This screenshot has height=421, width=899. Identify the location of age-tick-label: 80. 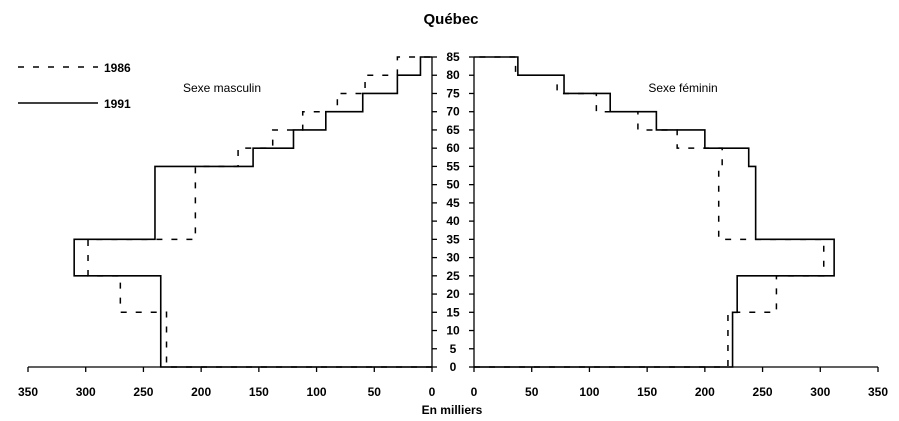
(453, 75).